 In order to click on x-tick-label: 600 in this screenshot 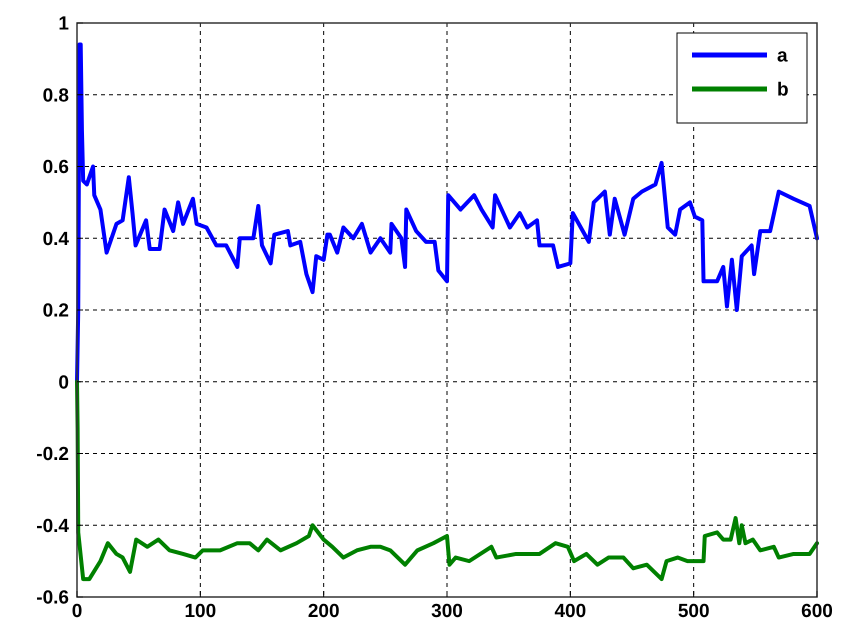, I will do `click(817, 611)`.